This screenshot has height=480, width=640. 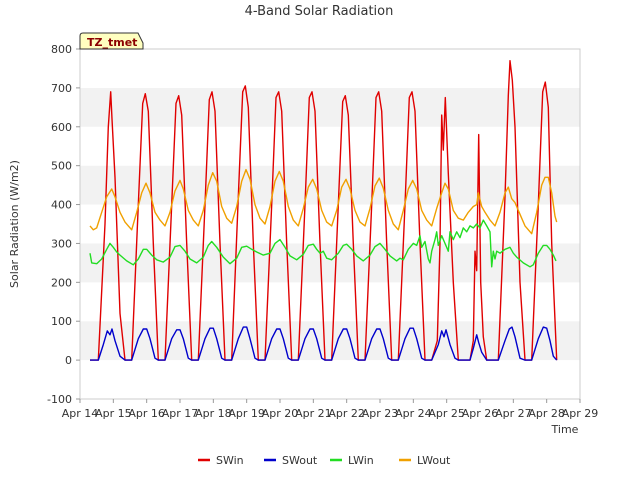 What do you see at coordinates (146, 413) in the screenshot?
I see `x-tick-label: Apr 16` at bounding box center [146, 413].